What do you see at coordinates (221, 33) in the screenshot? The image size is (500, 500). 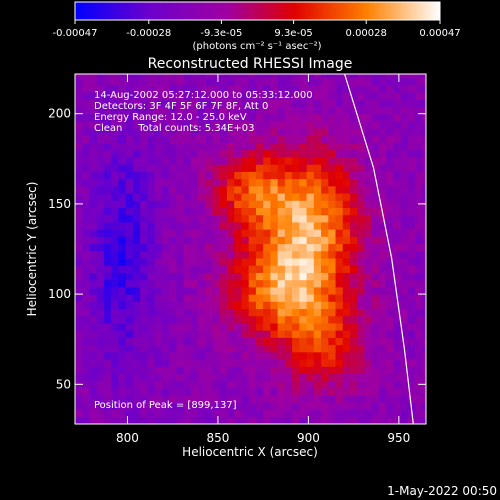 I see `colorbar-tick-label: -9.3e-05` at bounding box center [221, 33].